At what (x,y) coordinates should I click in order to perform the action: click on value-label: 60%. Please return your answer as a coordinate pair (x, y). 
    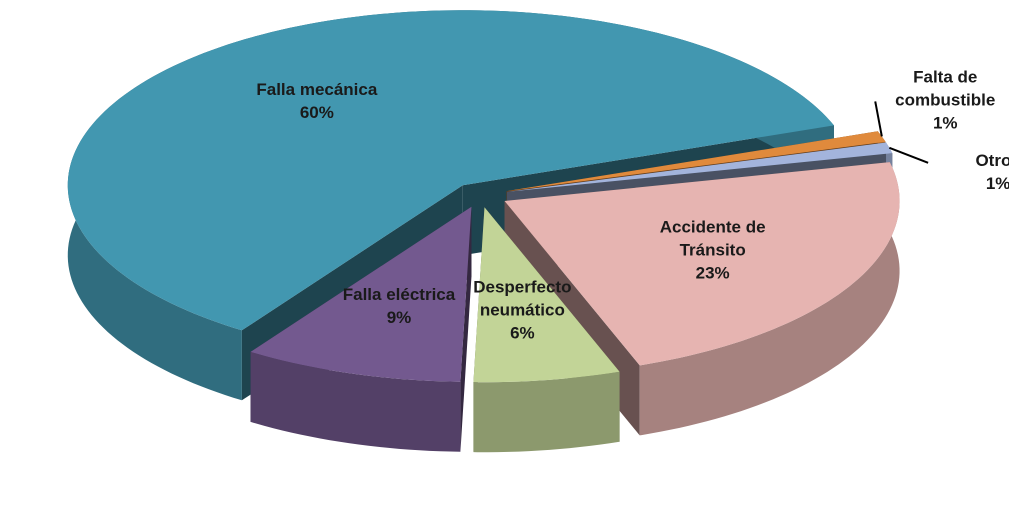
    Looking at the image, I should click on (316, 113).